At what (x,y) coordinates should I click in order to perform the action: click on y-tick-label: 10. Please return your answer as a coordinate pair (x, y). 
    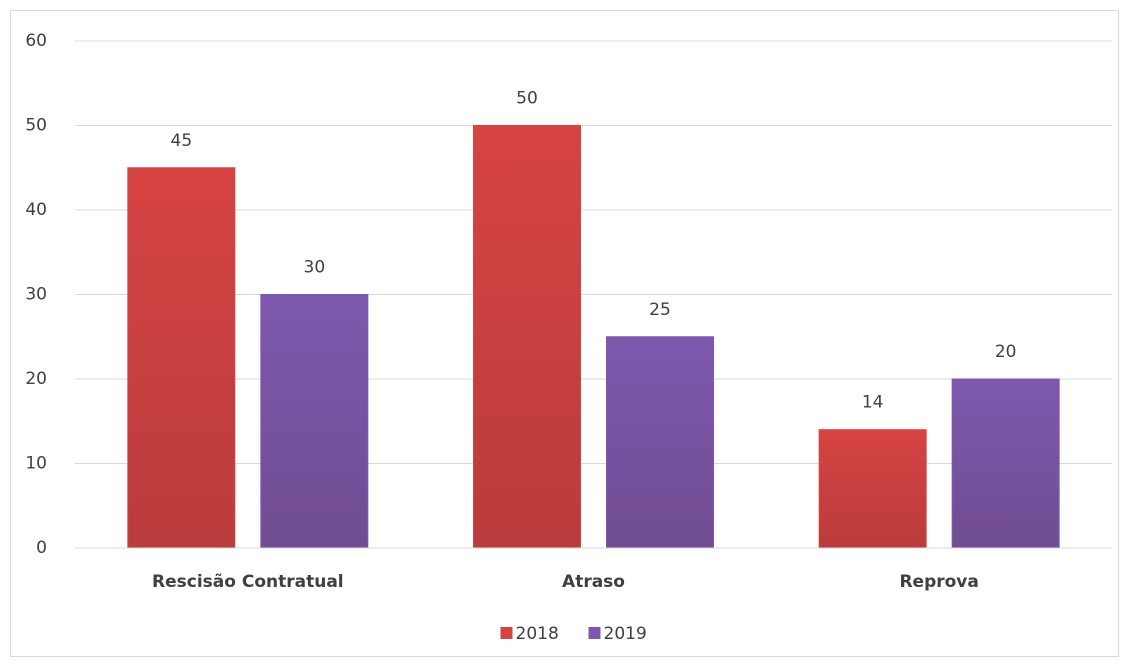
    Looking at the image, I should click on (36, 464).